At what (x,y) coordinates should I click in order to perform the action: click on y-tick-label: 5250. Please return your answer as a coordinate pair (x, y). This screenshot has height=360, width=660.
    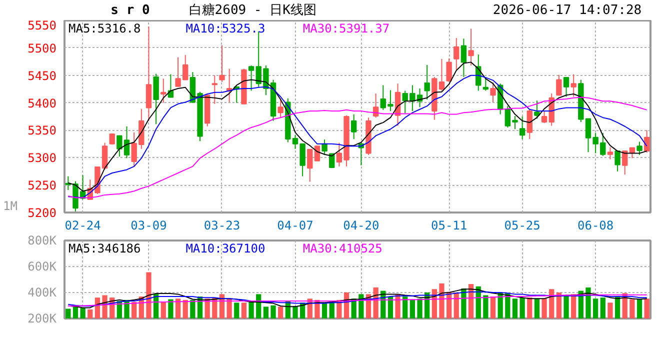
    Looking at the image, I should click on (42, 185).